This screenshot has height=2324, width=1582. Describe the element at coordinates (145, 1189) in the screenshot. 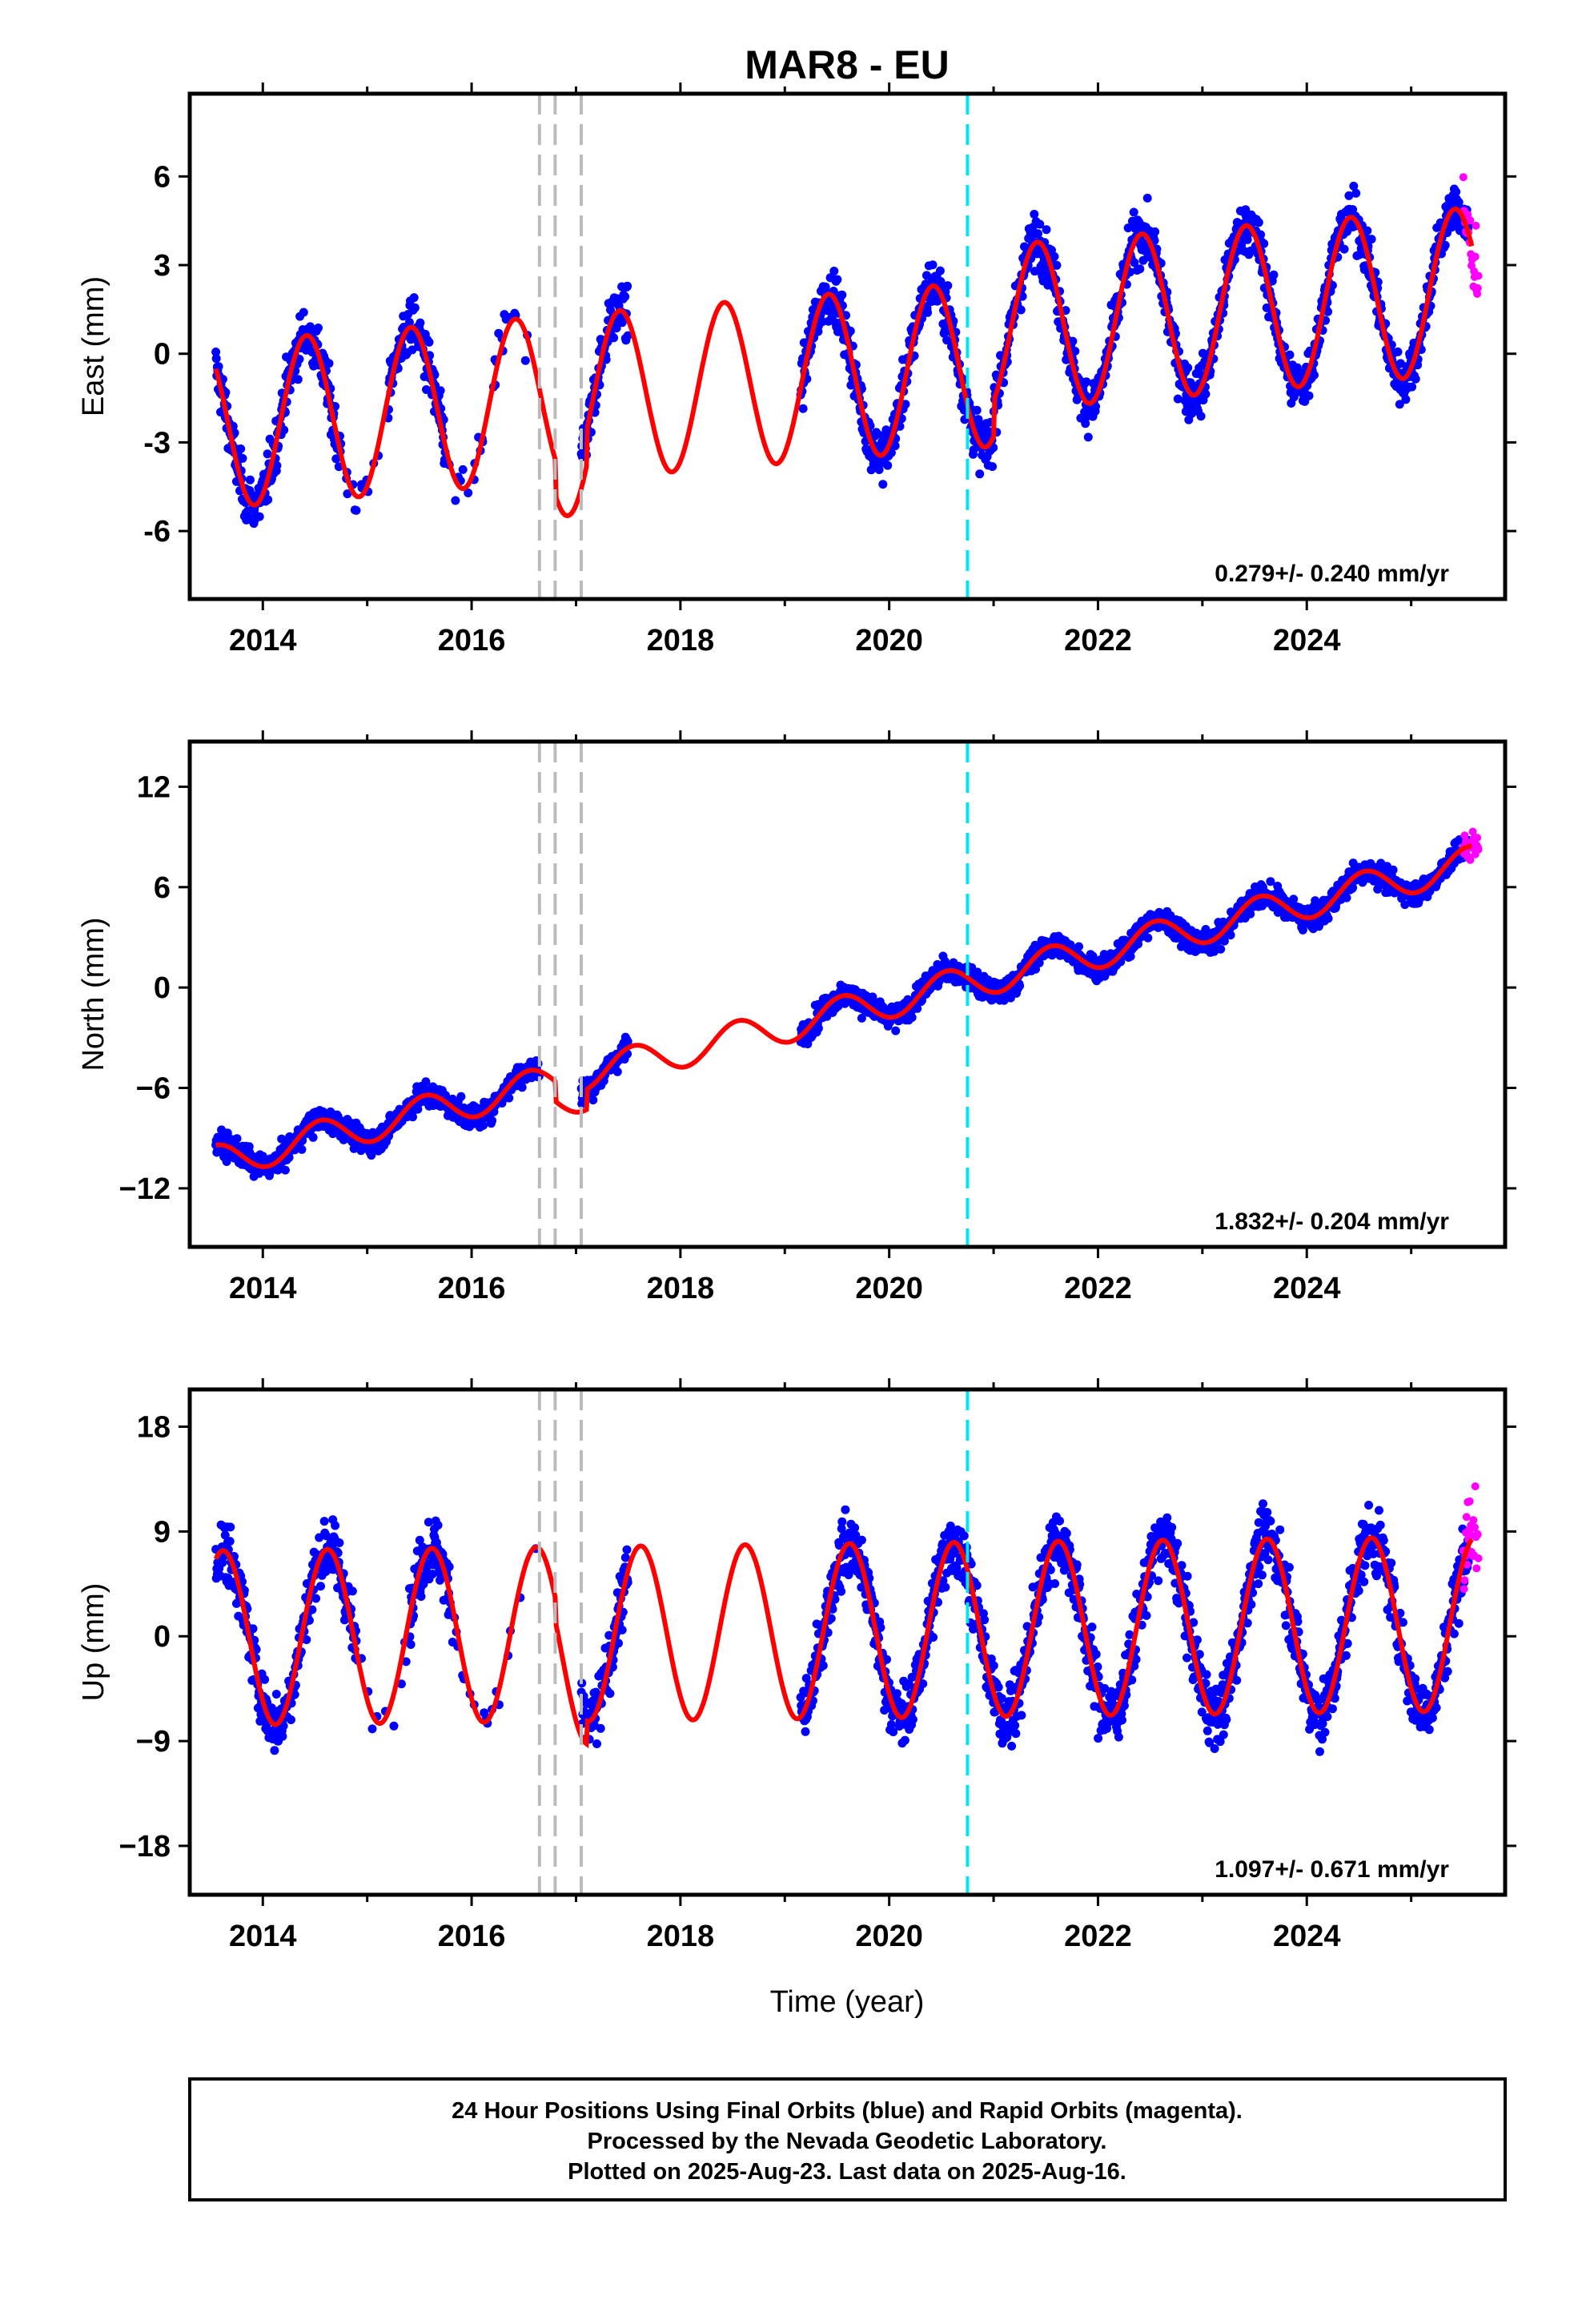

I see `y-tick-label: −12` at that location.